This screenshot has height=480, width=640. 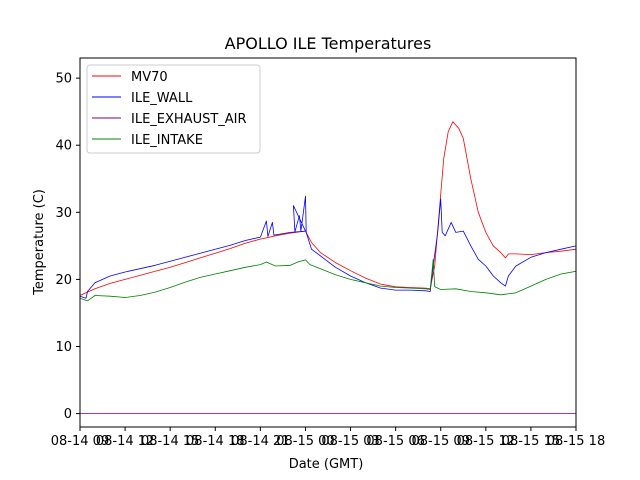 What do you see at coordinates (125, 441) in the screenshot?
I see `x-tick-label-1: 08-14 12` at bounding box center [125, 441].